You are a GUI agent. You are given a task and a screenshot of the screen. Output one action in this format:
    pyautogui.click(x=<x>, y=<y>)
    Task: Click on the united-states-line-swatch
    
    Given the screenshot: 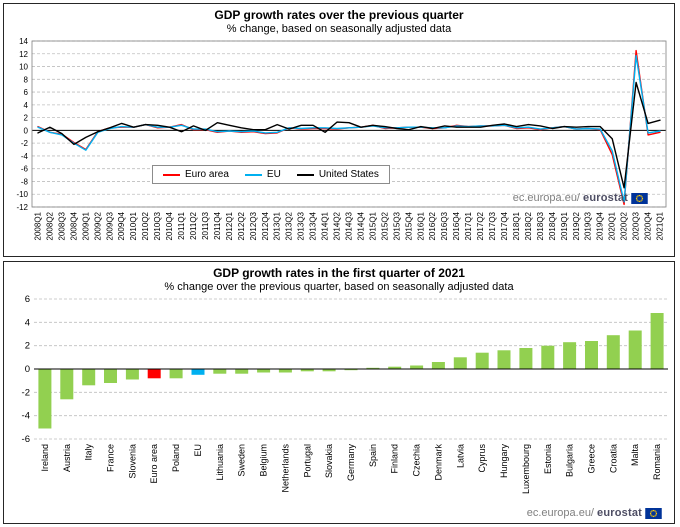 What is the action you would take?
    pyautogui.click(x=305, y=174)
    